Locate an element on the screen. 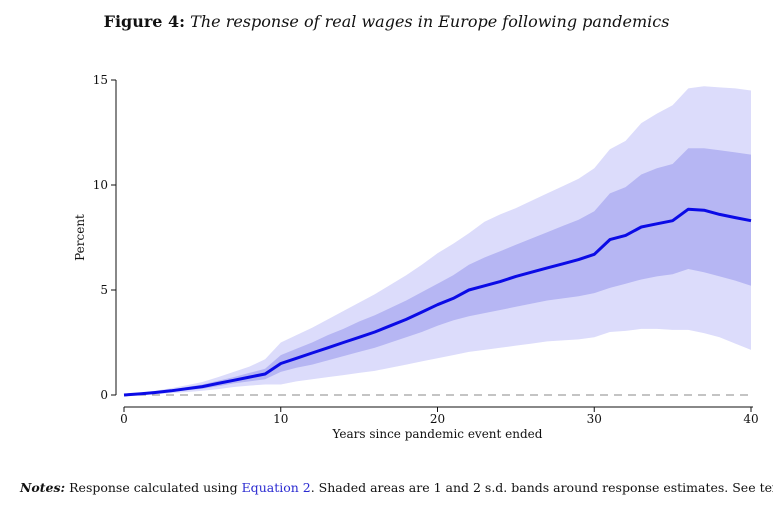 This screenshot has width=773, height=508. notes-text-before: Response calculated using is located at coordinates (153, 487).